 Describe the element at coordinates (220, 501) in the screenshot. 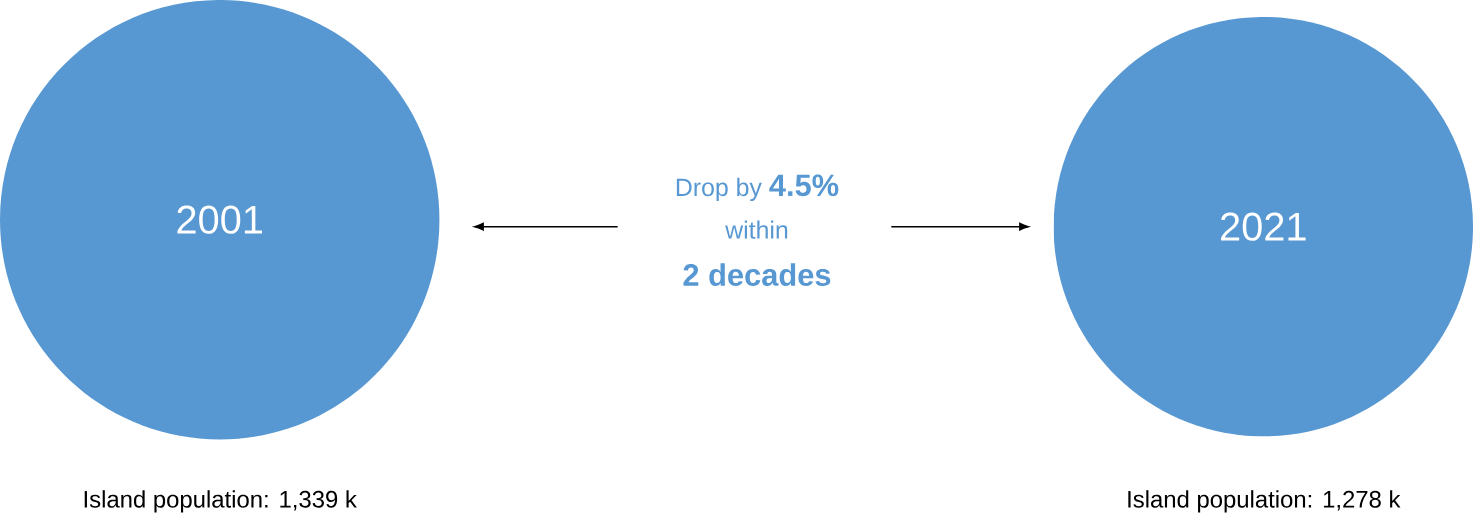

I see `data-label: Island population: 1,339 k` at that location.